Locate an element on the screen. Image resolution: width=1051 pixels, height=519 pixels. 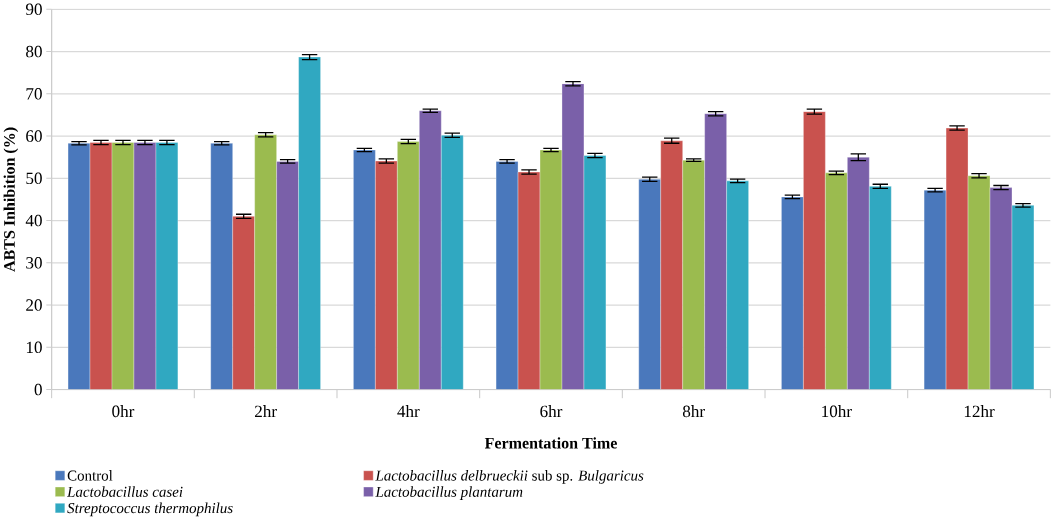
legend-label: Lactobacillus casei is located at coordinates (124, 491).